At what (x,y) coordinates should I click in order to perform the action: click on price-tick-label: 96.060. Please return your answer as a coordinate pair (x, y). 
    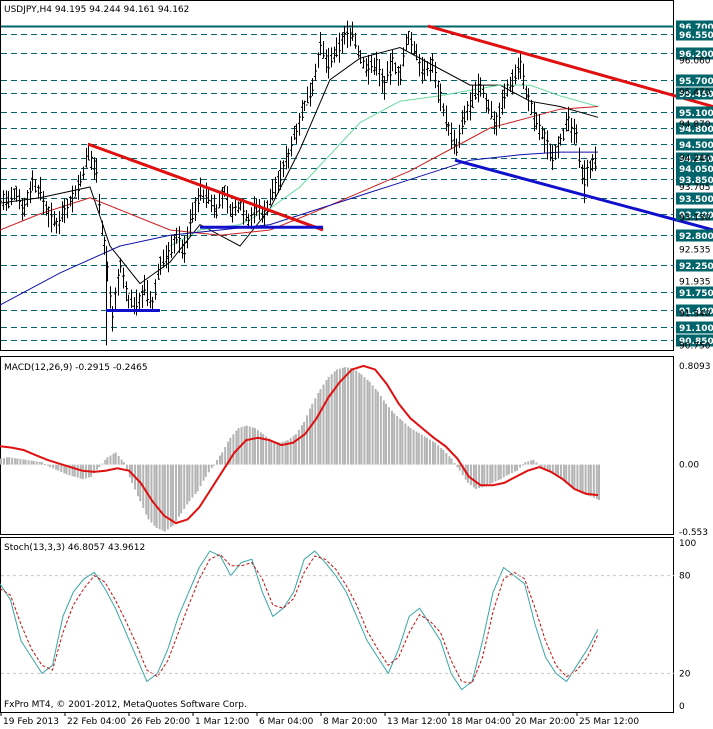
    Looking at the image, I should click on (695, 61).